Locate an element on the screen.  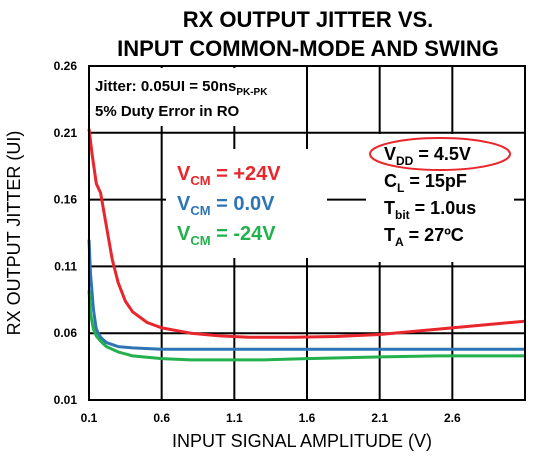
y-tick-label-4: 0.21 is located at coordinates (66, 133).